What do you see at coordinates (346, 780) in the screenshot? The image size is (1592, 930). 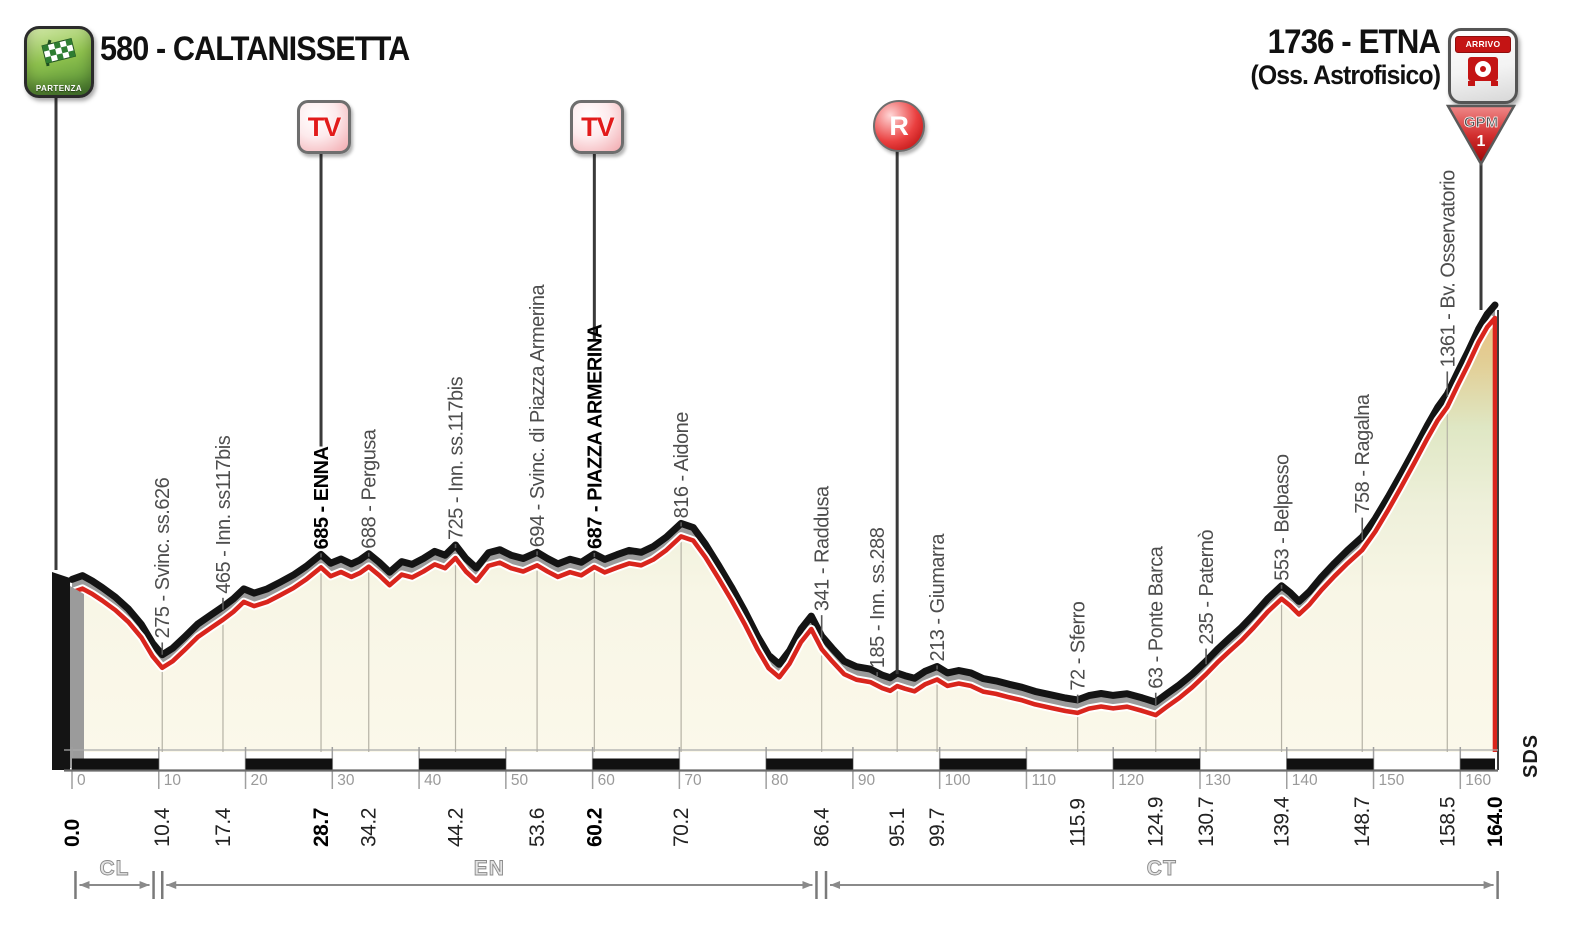 I see `km-tick-label: 30` at bounding box center [346, 780].